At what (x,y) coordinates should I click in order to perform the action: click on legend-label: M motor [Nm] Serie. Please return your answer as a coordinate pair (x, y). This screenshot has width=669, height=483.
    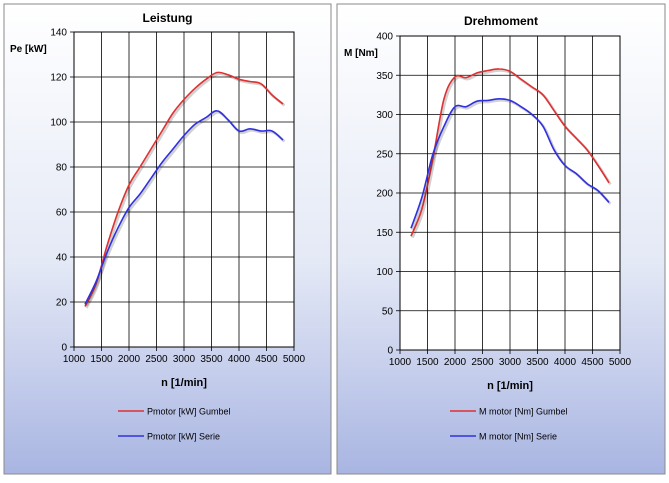
    Looking at the image, I should click on (518, 437).